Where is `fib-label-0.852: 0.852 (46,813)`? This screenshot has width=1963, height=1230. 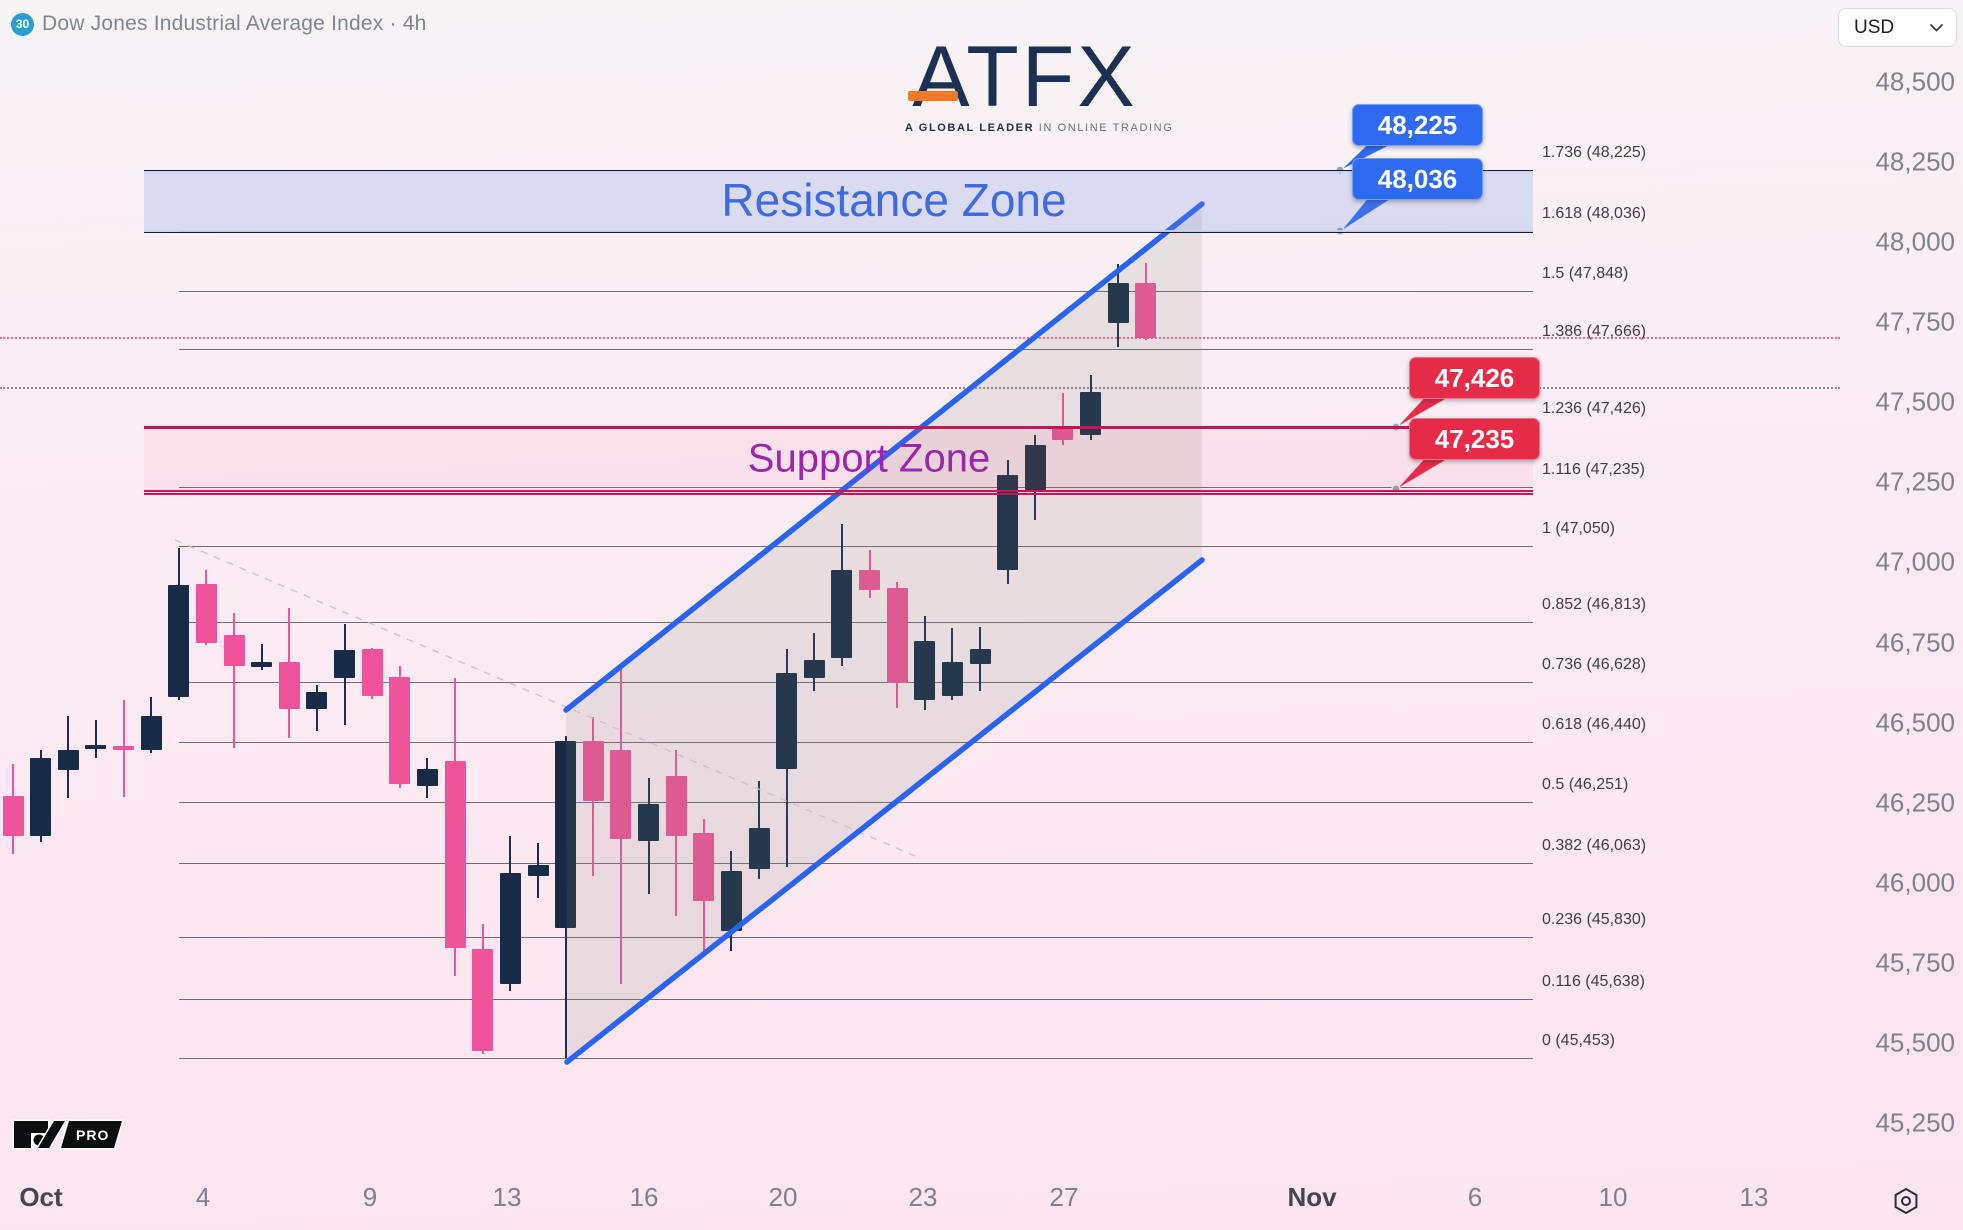
fib-label-0.852: 0.852 (46,813) is located at coordinates (1594, 605).